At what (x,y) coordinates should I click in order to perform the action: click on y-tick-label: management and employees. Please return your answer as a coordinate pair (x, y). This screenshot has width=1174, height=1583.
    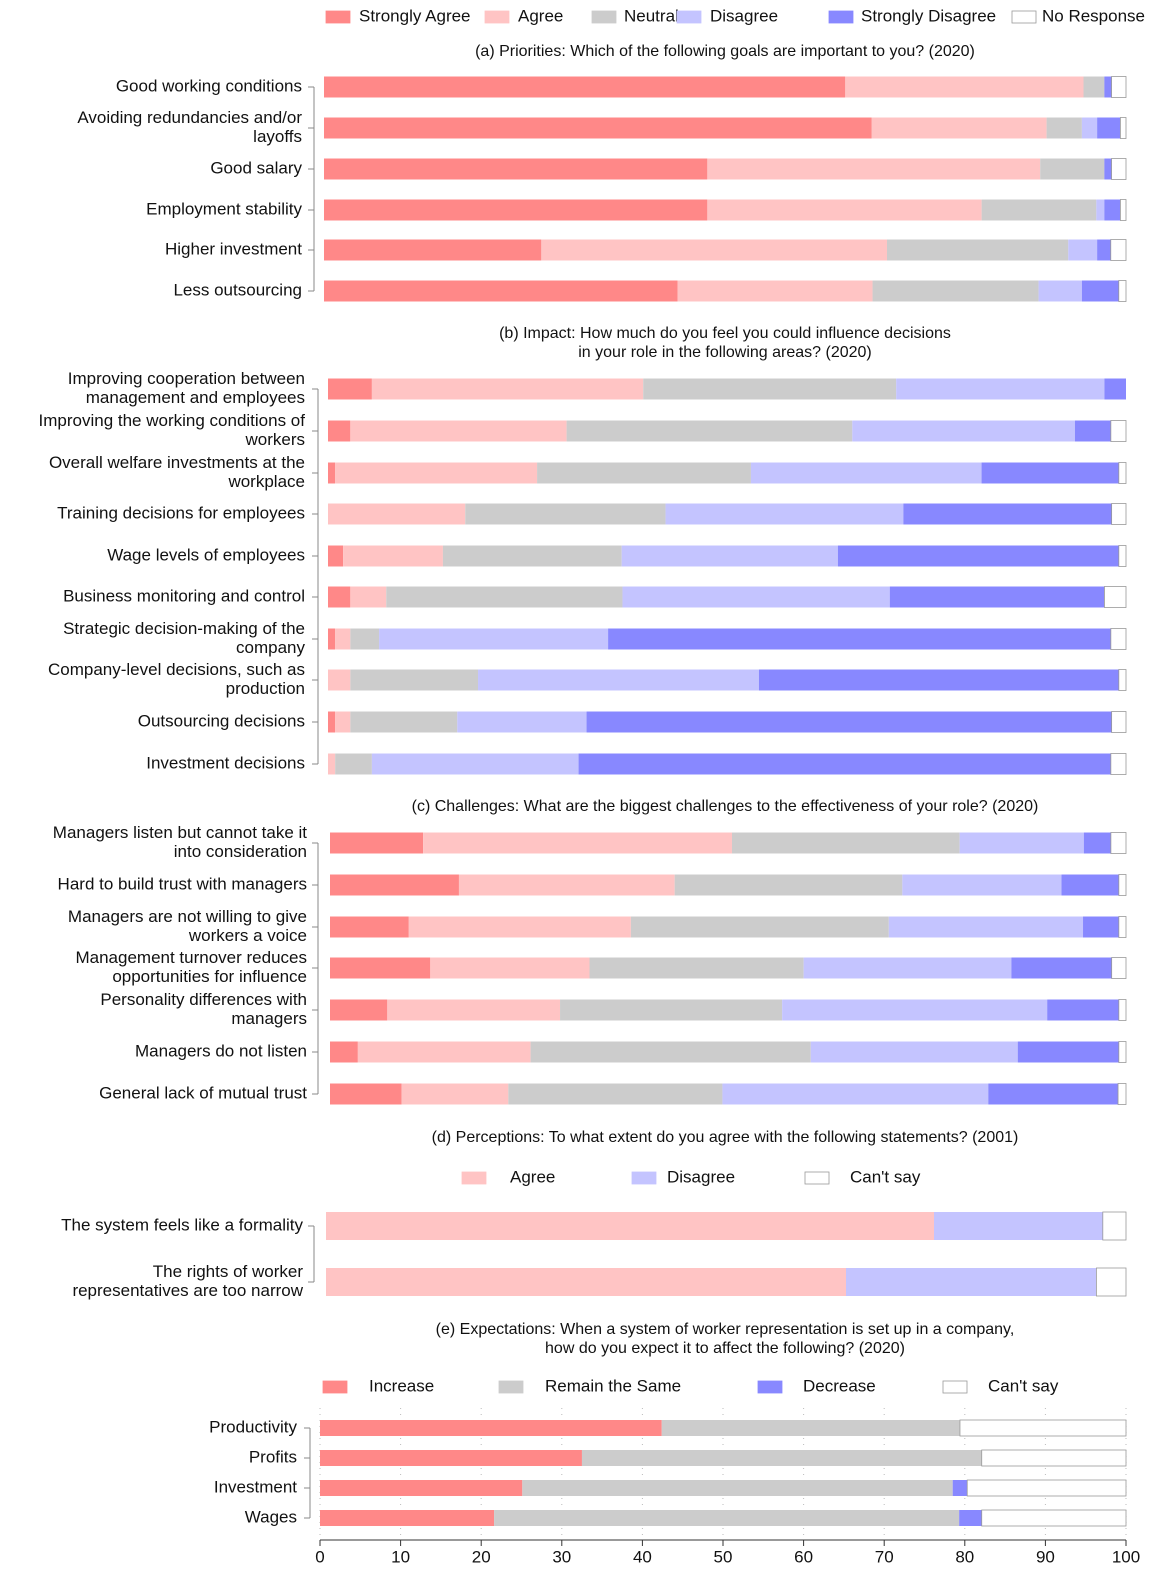
    Looking at the image, I should click on (195, 397).